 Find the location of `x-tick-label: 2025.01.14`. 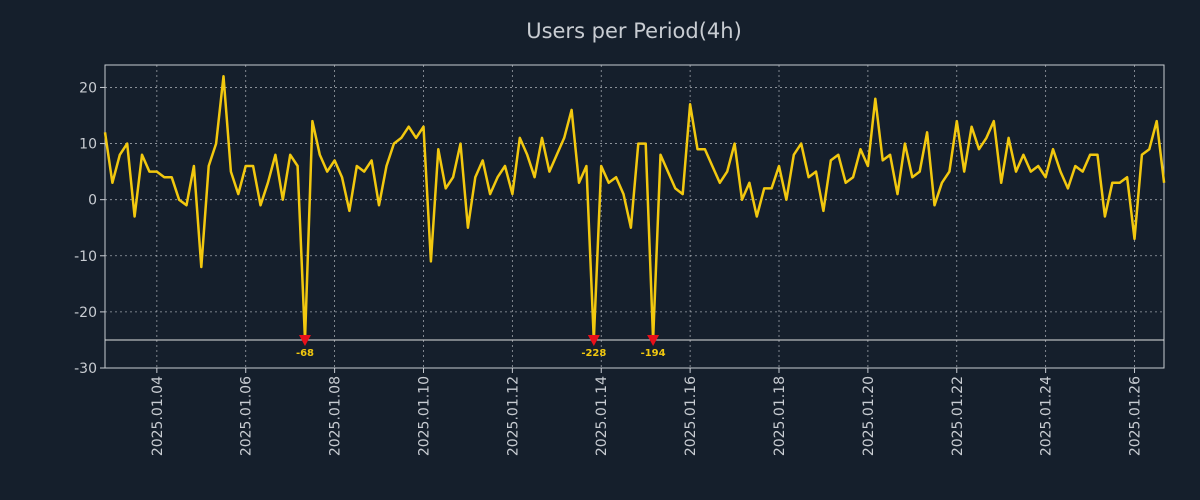

x-tick-label: 2025.01.14 is located at coordinates (602, 416).